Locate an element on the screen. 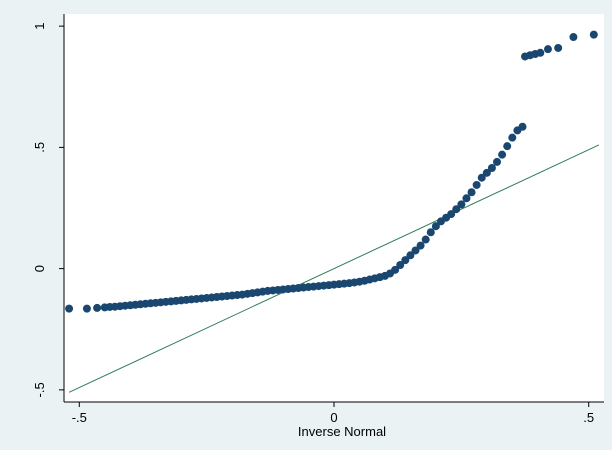 This screenshot has height=455, width=612. y-axis-ticks: -.5 0 .5 1 is located at coordinates (48, 210).